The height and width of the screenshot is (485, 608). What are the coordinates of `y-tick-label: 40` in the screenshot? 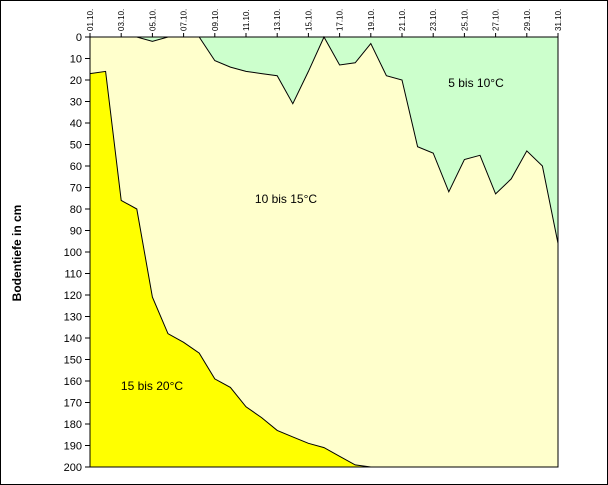 It's located at (76, 124).